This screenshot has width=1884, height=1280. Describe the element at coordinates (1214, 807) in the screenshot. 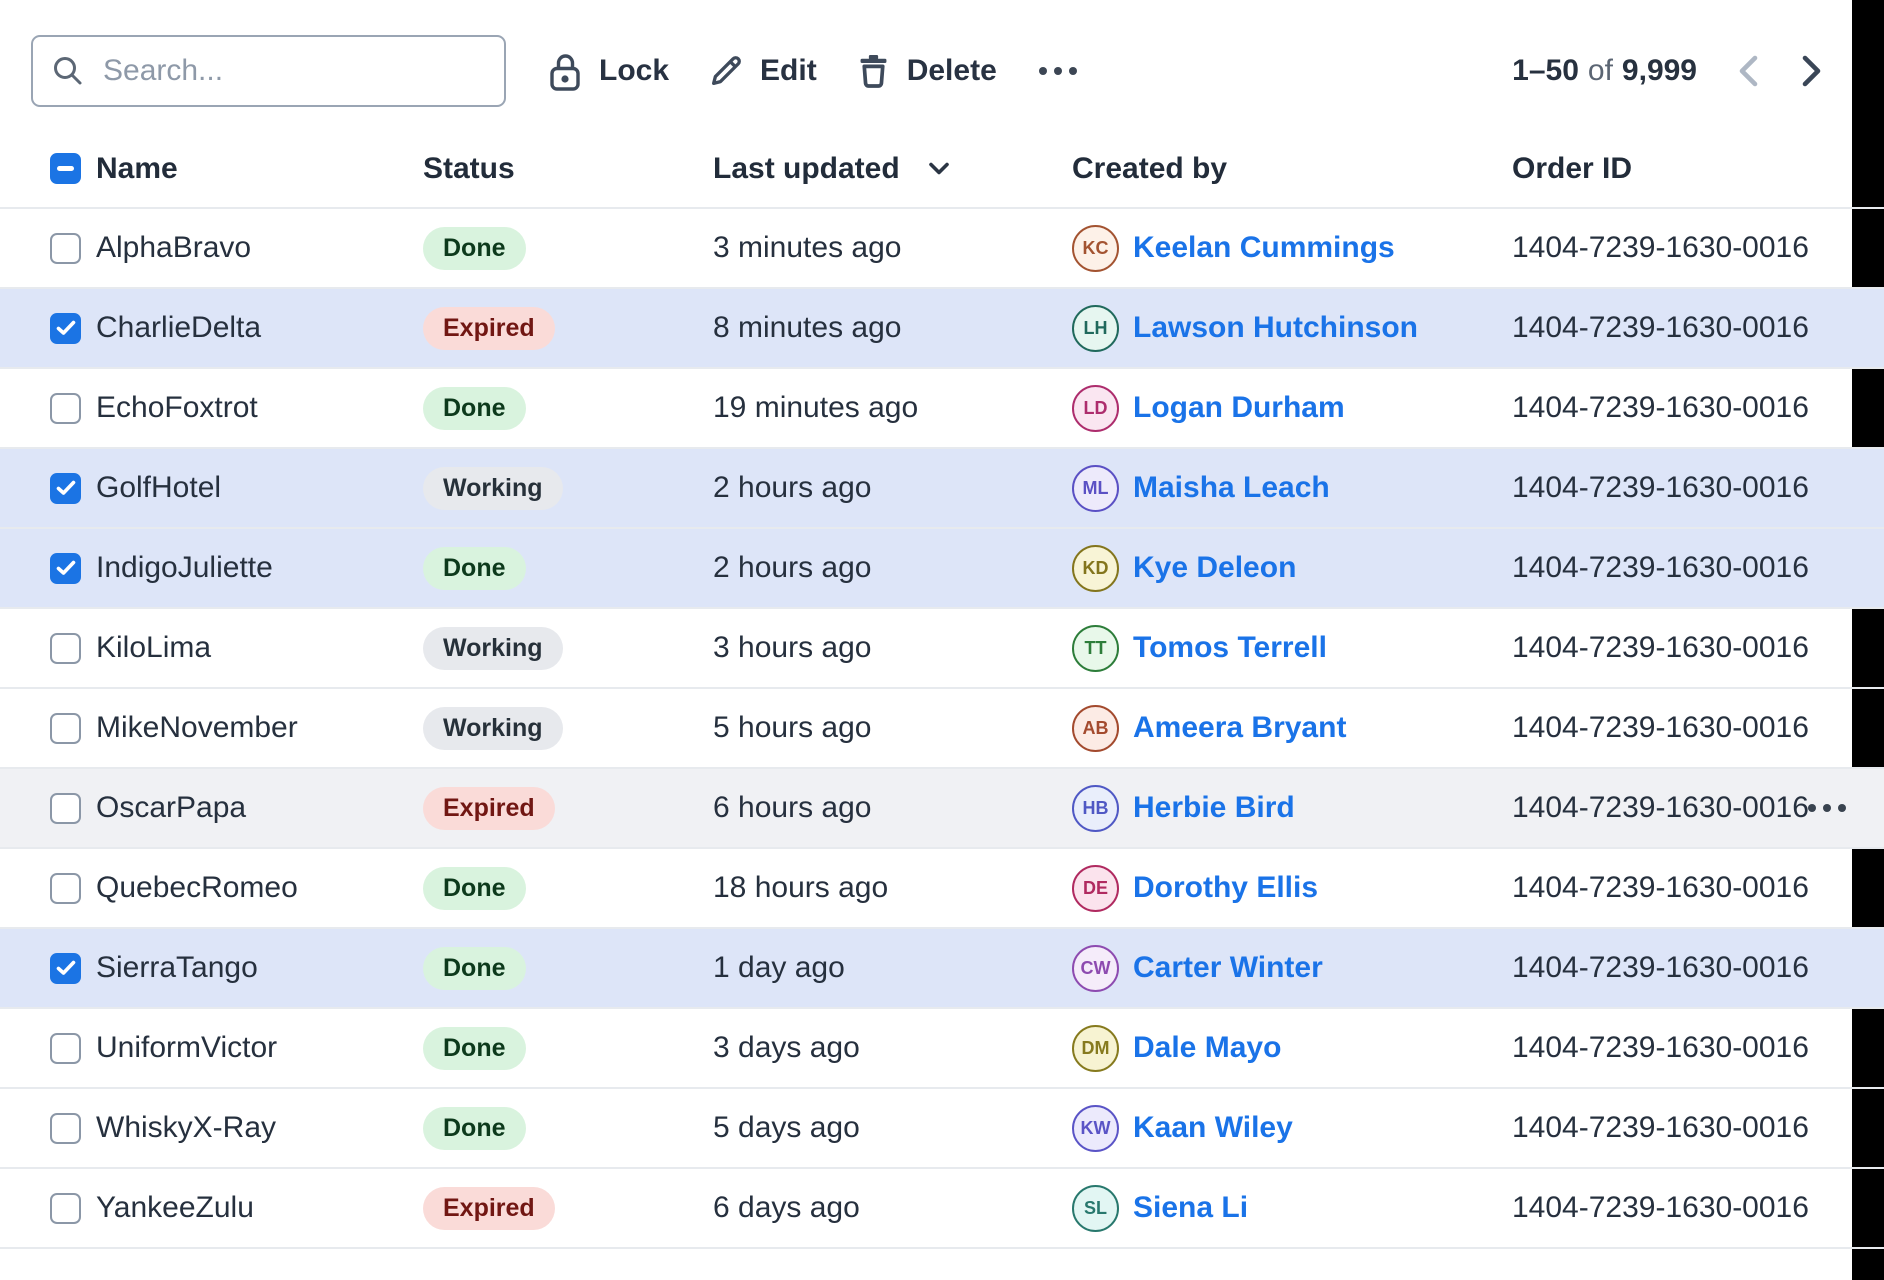

I see `created-by-link: Herbie Bird` at that location.